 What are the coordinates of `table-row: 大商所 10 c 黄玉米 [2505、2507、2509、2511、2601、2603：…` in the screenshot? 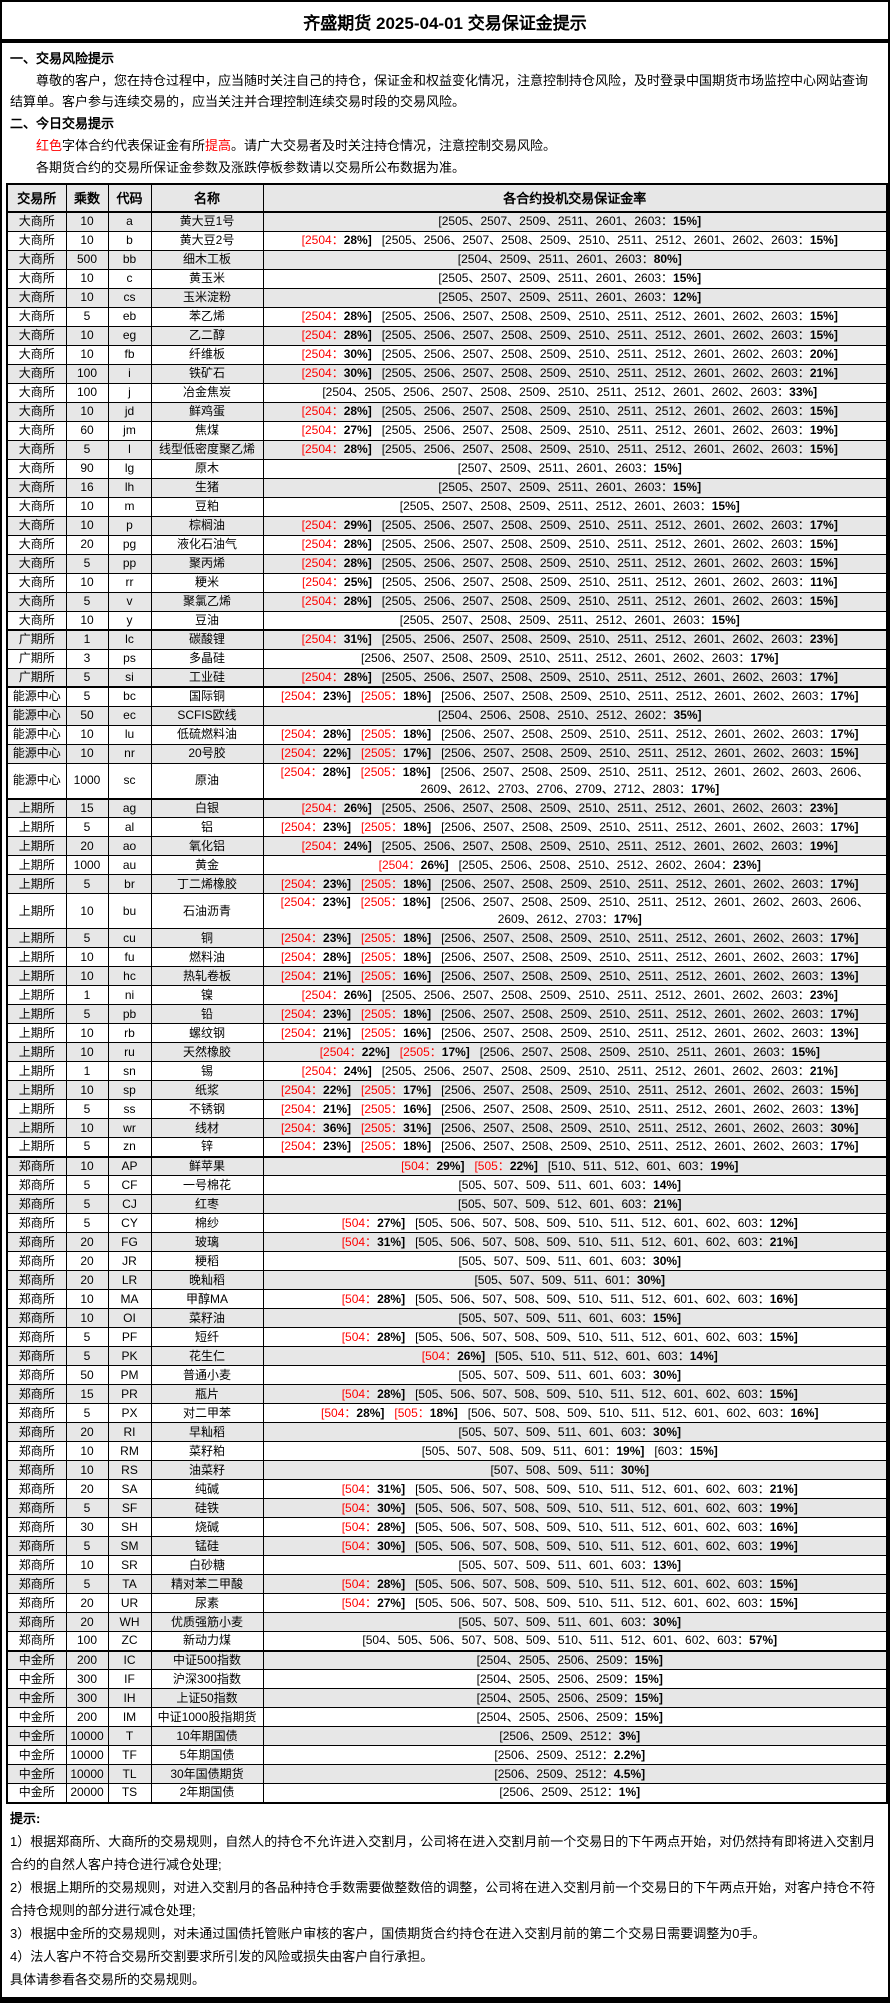 It's located at (447, 278).